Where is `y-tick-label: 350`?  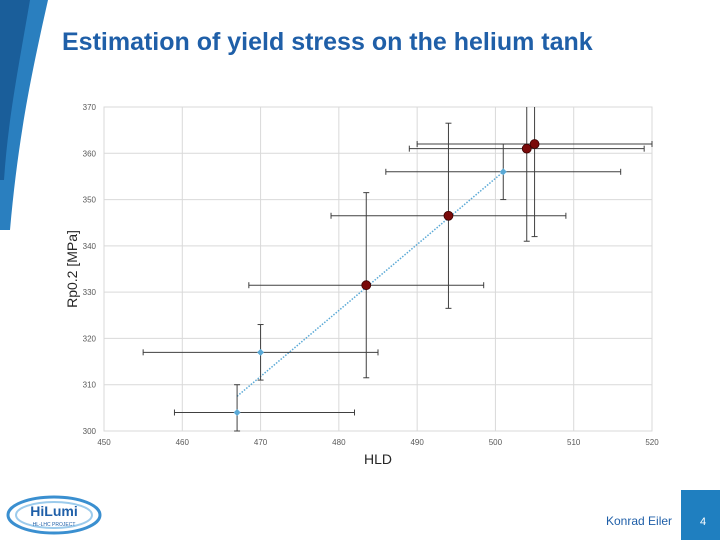
y-tick-label: 350 is located at coordinates (90, 200).